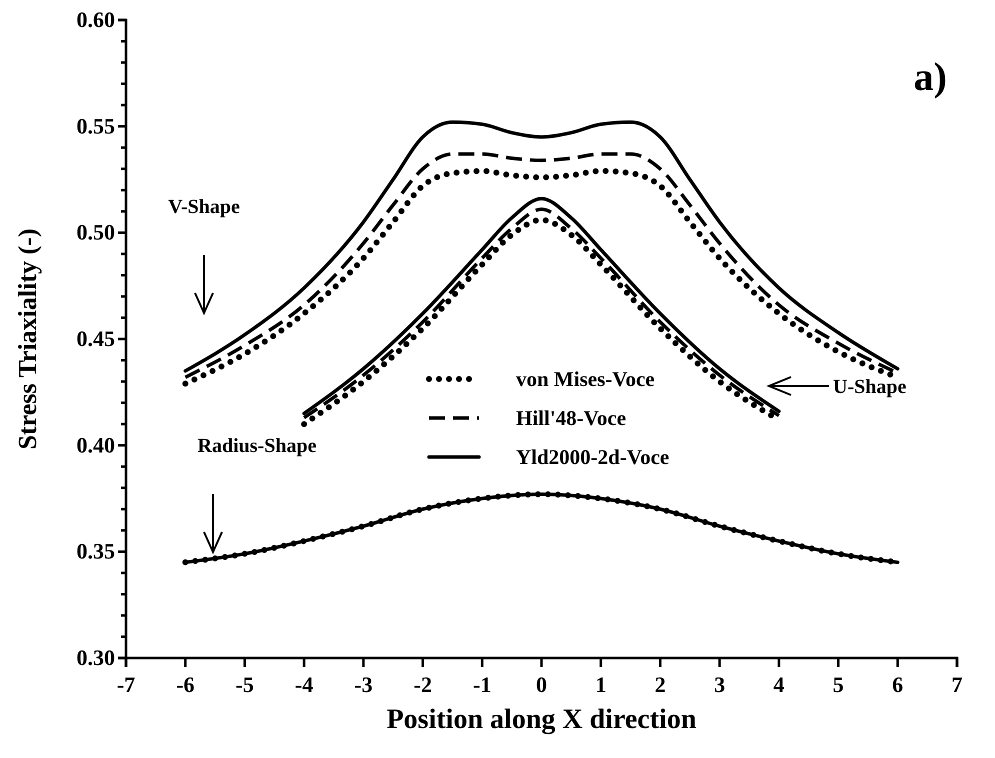 This screenshot has height=758, width=995. What do you see at coordinates (482, 684) in the screenshot?
I see `x-tick-label: -1` at bounding box center [482, 684].